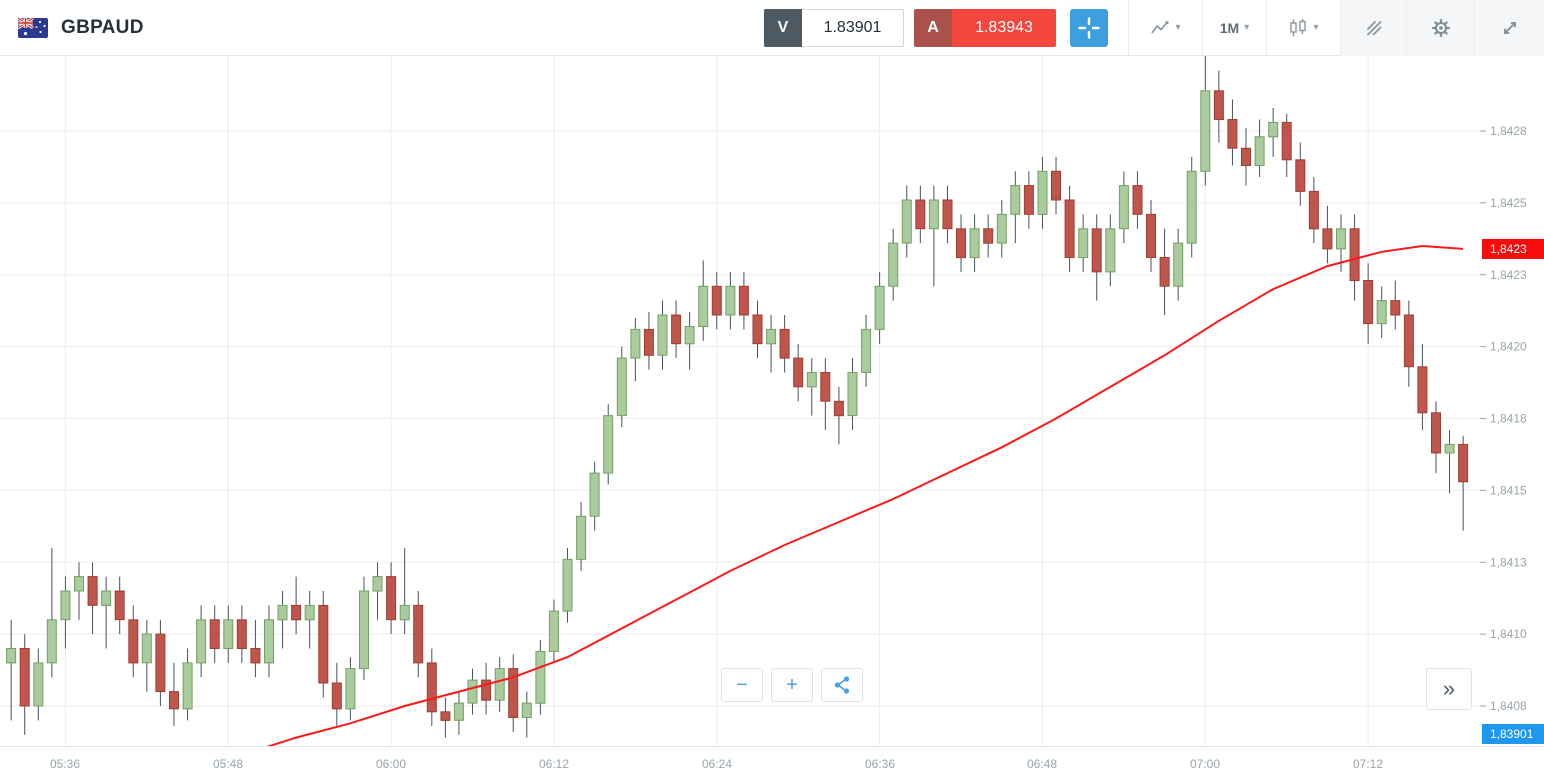  I want to click on price-axis-label: 1,8408, so click(1508, 706).